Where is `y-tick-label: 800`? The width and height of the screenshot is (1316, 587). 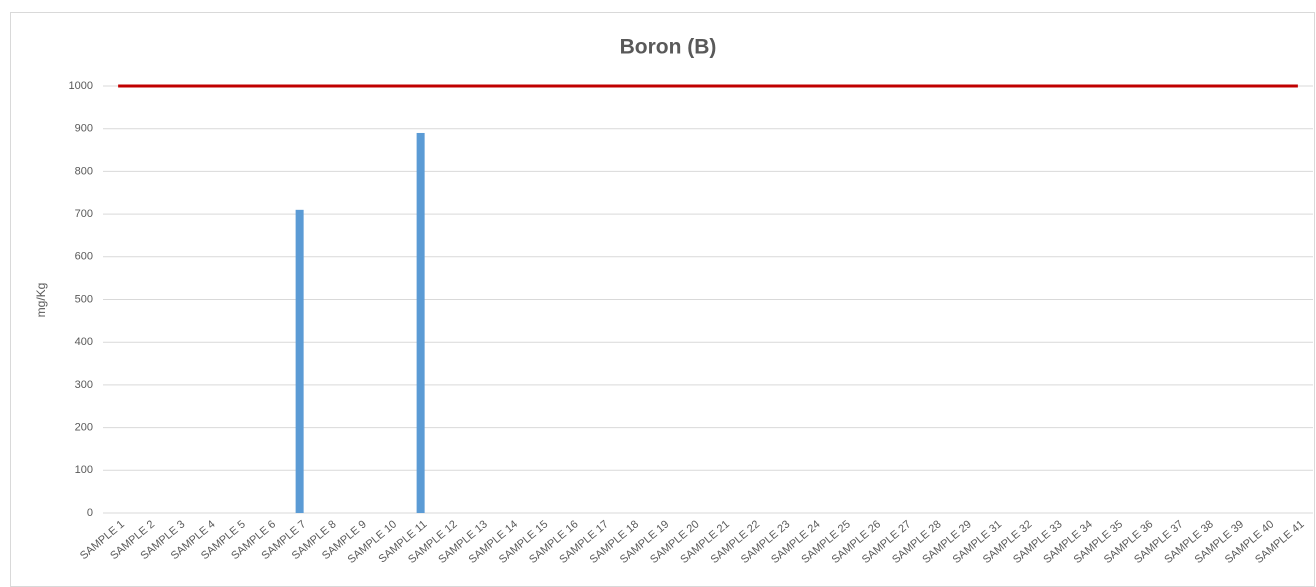
y-tick-label: 800 is located at coordinates (84, 171).